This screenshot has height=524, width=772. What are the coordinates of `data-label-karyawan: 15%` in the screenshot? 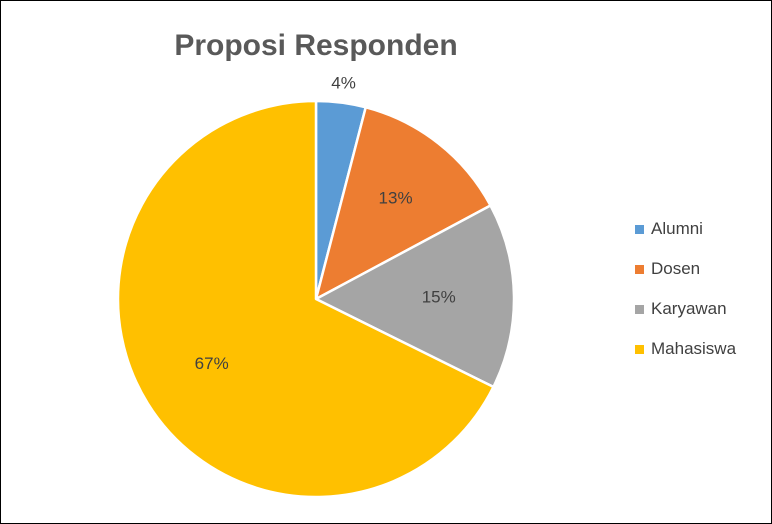 It's located at (439, 297).